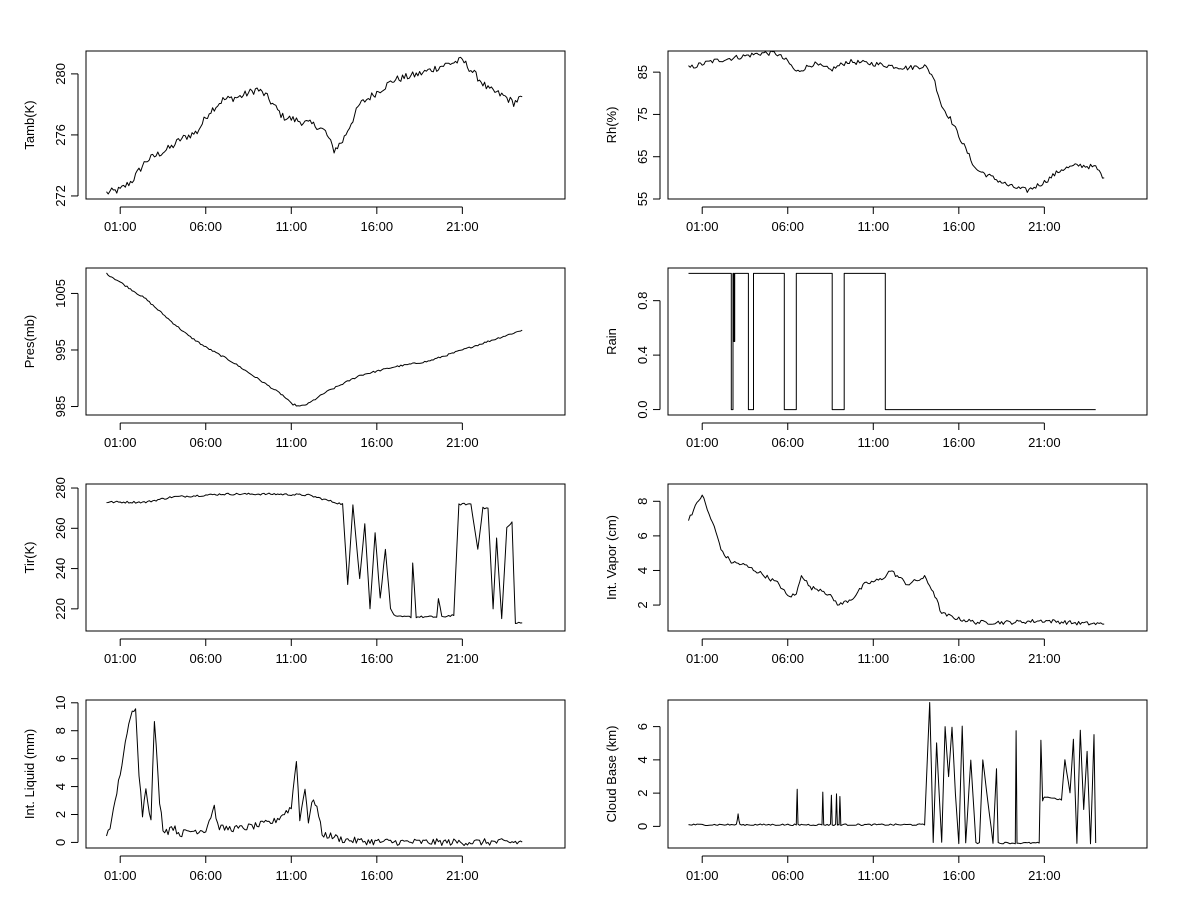 The width and height of the screenshot is (1200, 900). What do you see at coordinates (642, 826) in the screenshot?
I see `panel-8-y-tick-label: 0` at bounding box center [642, 826].